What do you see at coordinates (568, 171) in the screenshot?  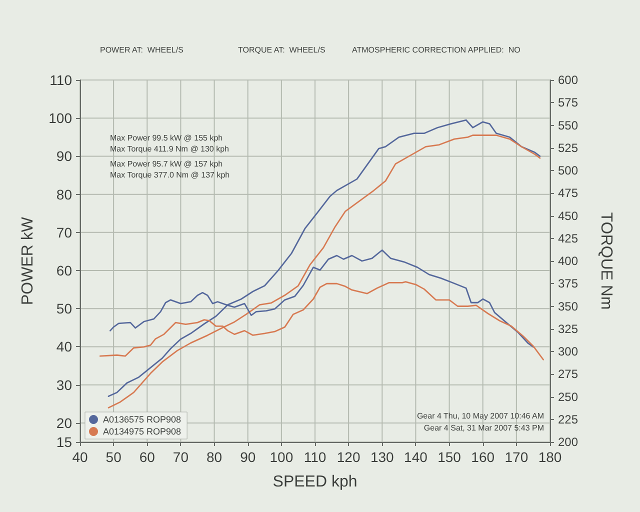 I see `y2-tick-label: 500` at bounding box center [568, 171].